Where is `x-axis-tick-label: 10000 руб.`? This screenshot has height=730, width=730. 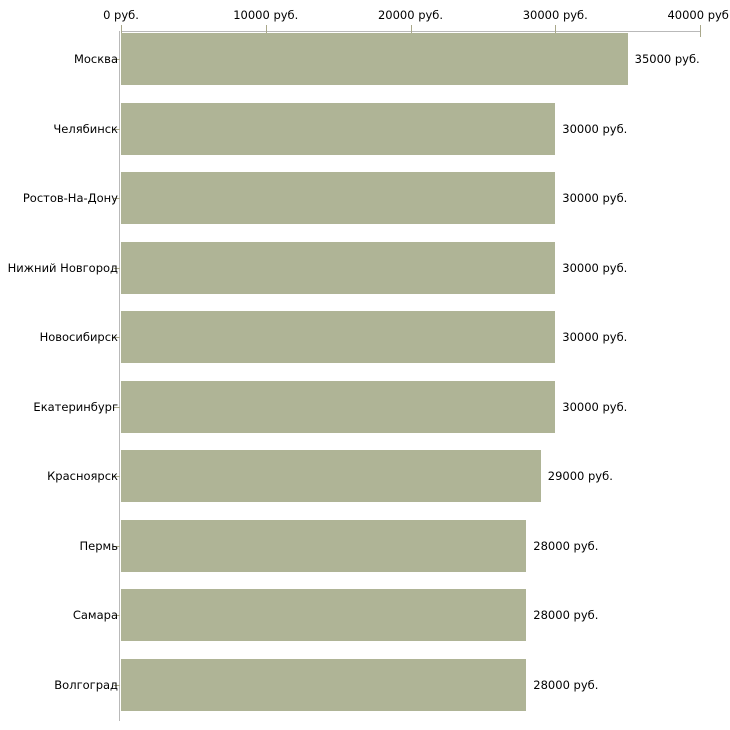 x-axis-tick-label: 10000 руб. is located at coordinates (266, 15).